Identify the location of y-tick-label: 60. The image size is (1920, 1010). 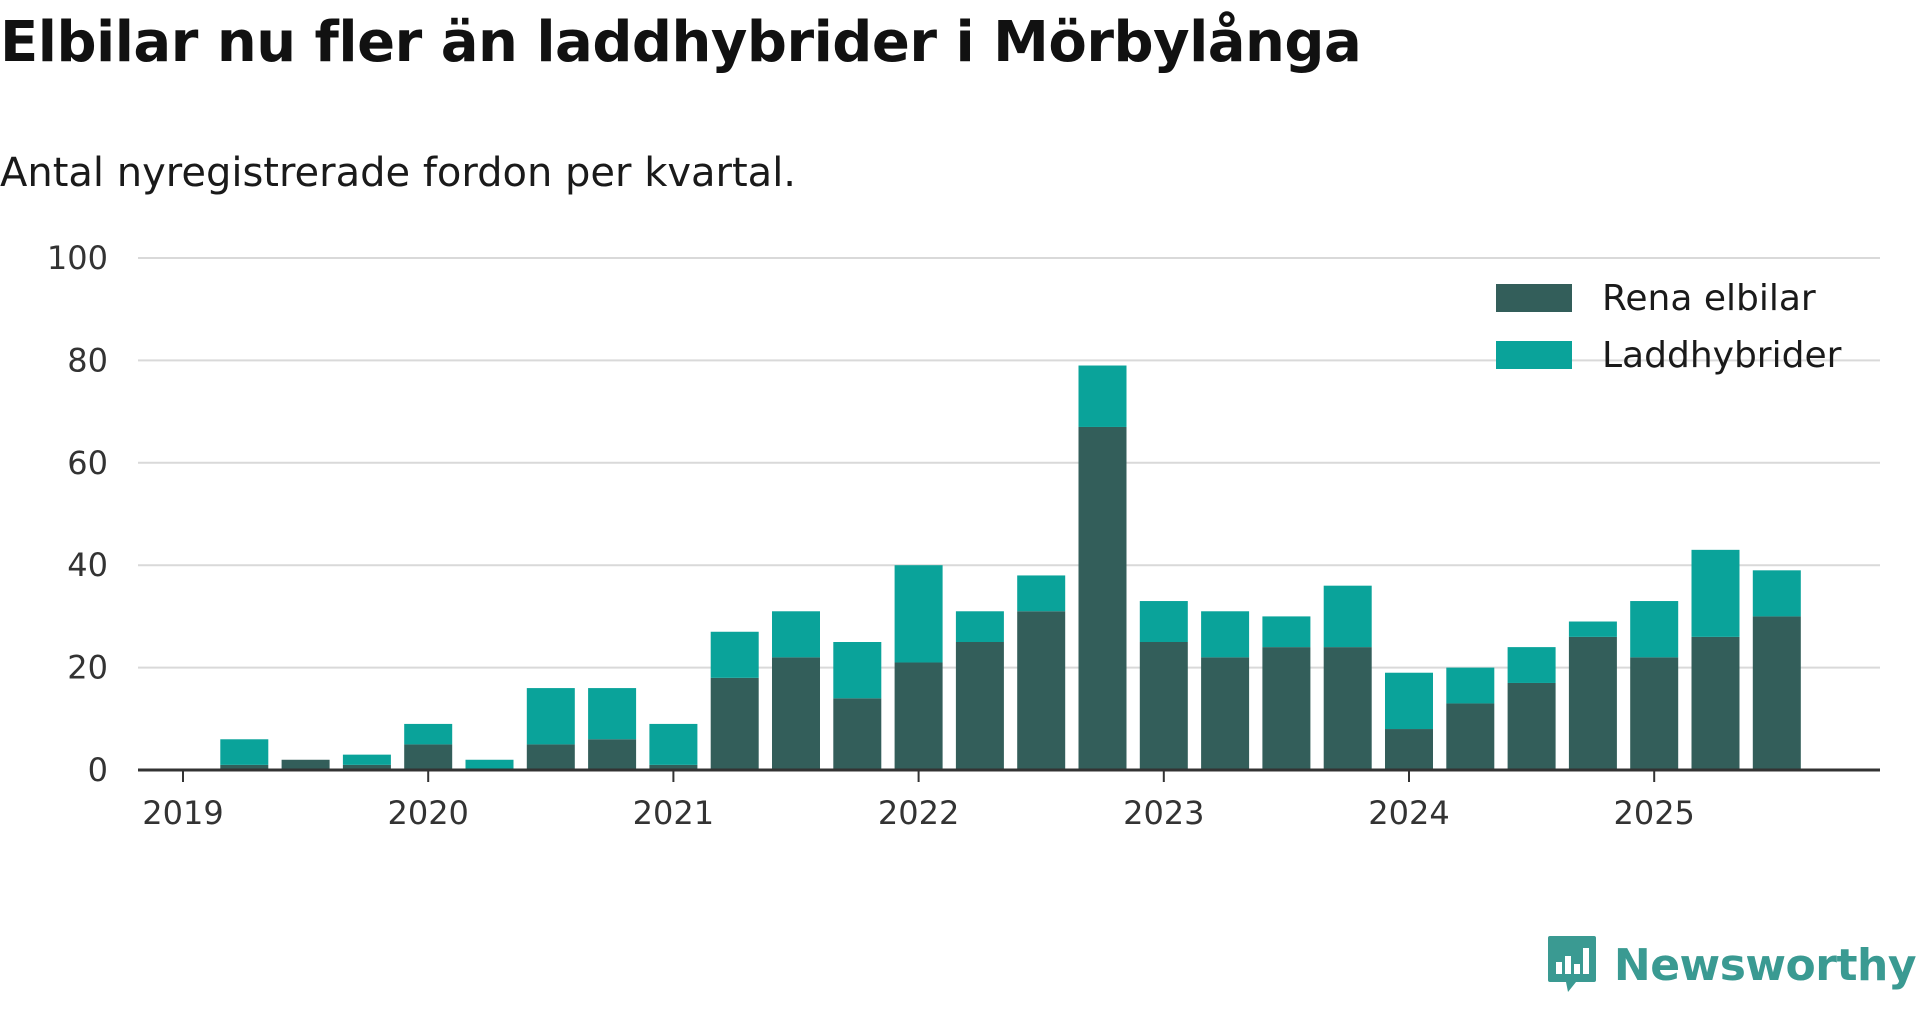
(87, 463).